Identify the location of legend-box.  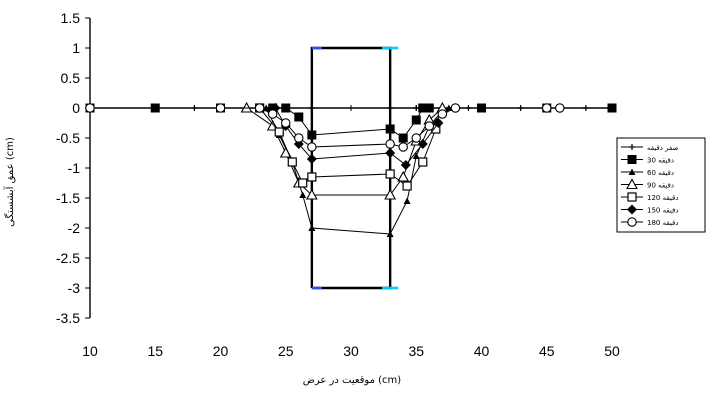
(661, 185).